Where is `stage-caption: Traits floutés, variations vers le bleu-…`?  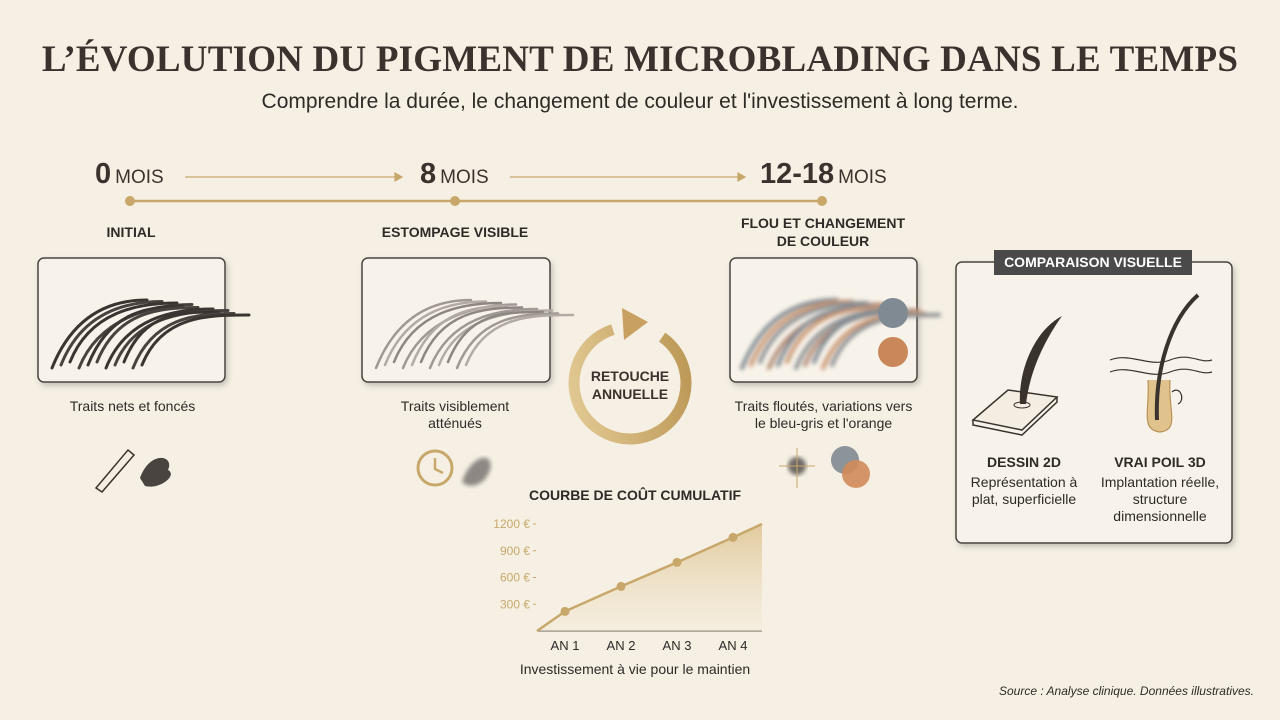
stage-caption: Traits floutés, variations vers le bleu-… is located at coordinates (823, 414).